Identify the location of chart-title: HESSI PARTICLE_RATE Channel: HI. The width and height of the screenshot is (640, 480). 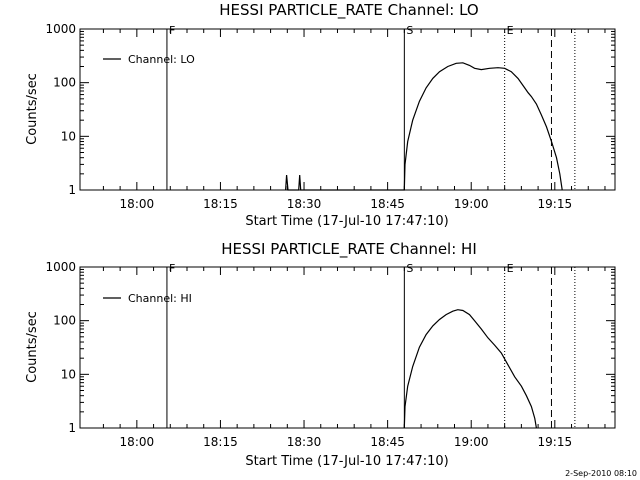
(349, 249).